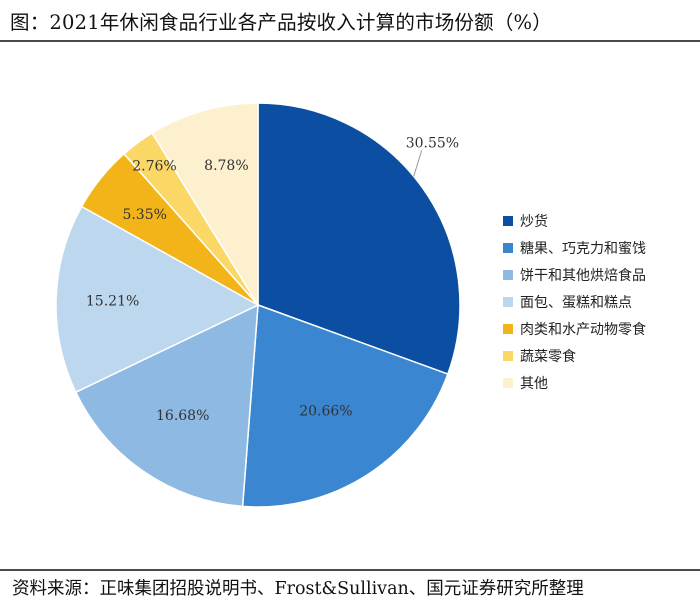  I want to click on slice-label-5: 2.76%, so click(154, 167).